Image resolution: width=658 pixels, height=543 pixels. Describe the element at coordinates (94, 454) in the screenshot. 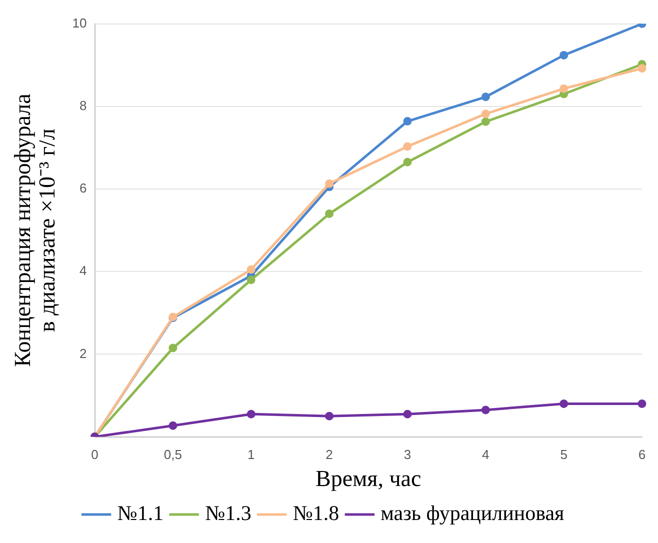

I see `x-tick-label: 0` at that location.